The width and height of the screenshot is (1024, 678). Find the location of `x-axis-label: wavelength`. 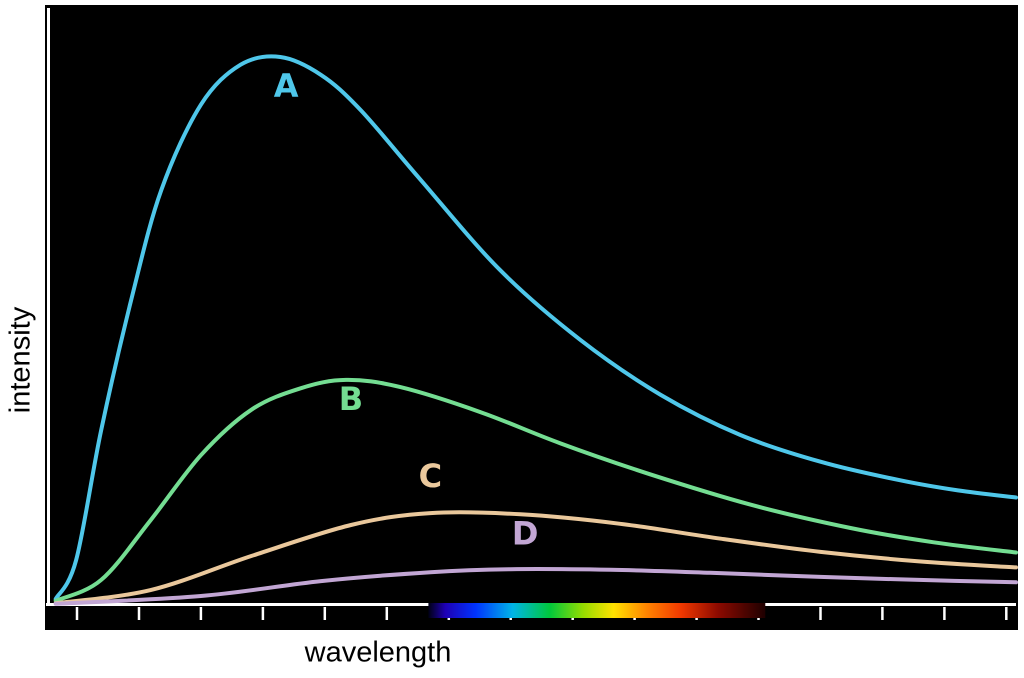

x-axis-label: wavelength is located at coordinates (378, 652).